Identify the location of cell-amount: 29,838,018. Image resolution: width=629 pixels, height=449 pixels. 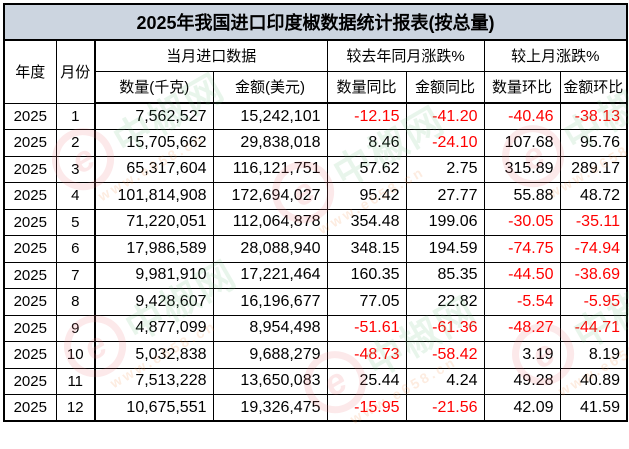
(270, 143).